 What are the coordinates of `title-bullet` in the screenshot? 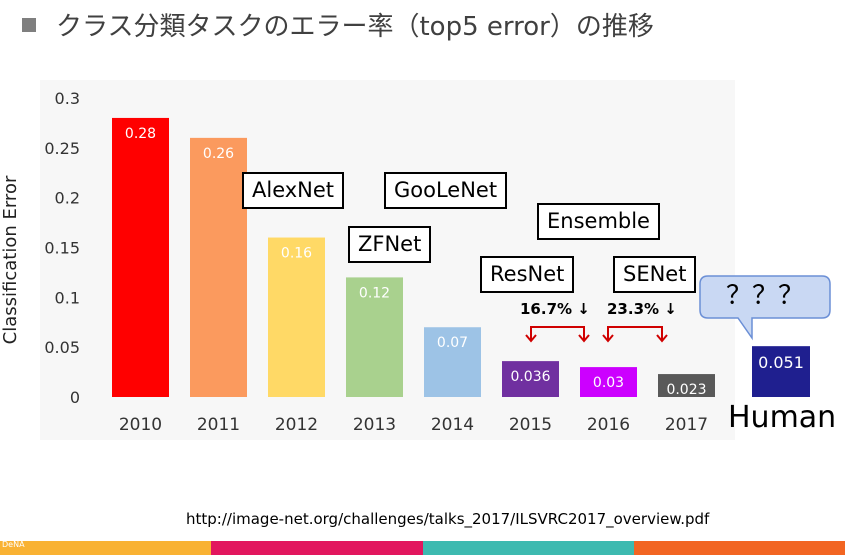 It's located at (29, 25).